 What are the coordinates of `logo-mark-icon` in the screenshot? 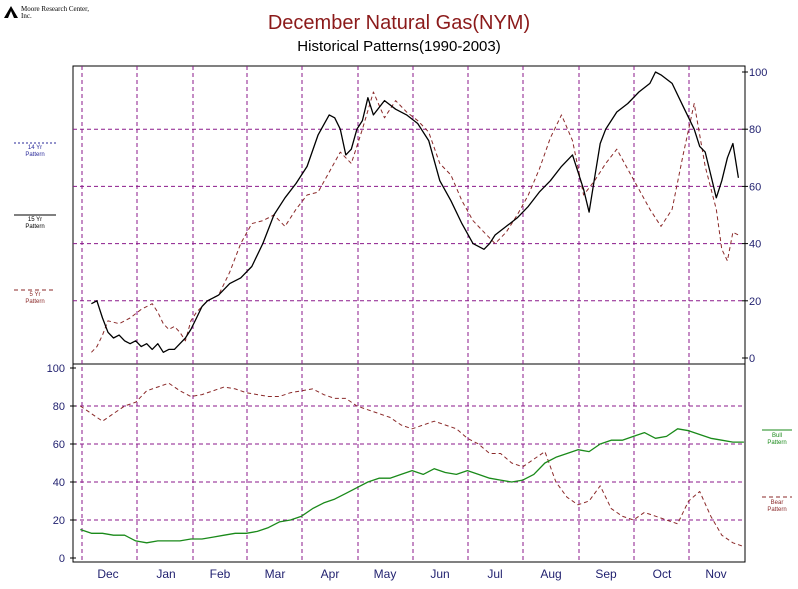 It's located at (11, 12).